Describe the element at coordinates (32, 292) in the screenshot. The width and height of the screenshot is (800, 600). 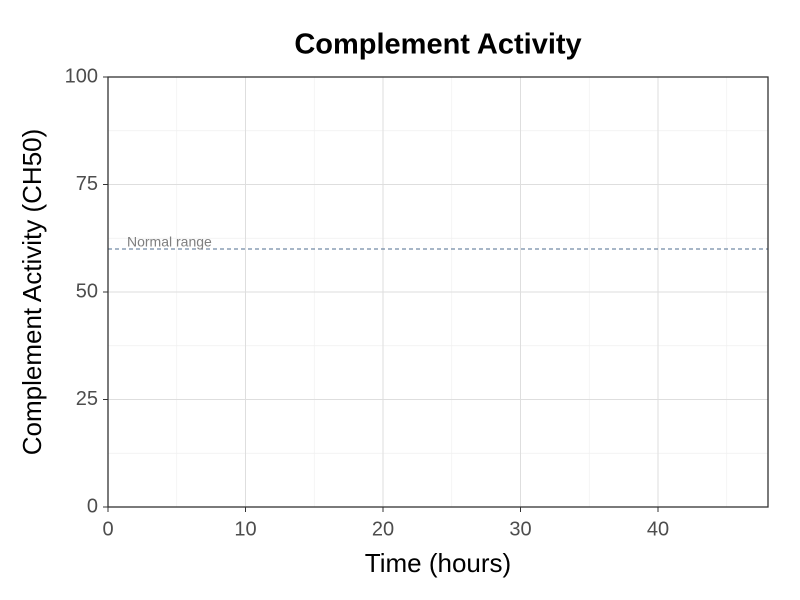
I see `y-axis-label: Complement Activity (CH50)` at that location.